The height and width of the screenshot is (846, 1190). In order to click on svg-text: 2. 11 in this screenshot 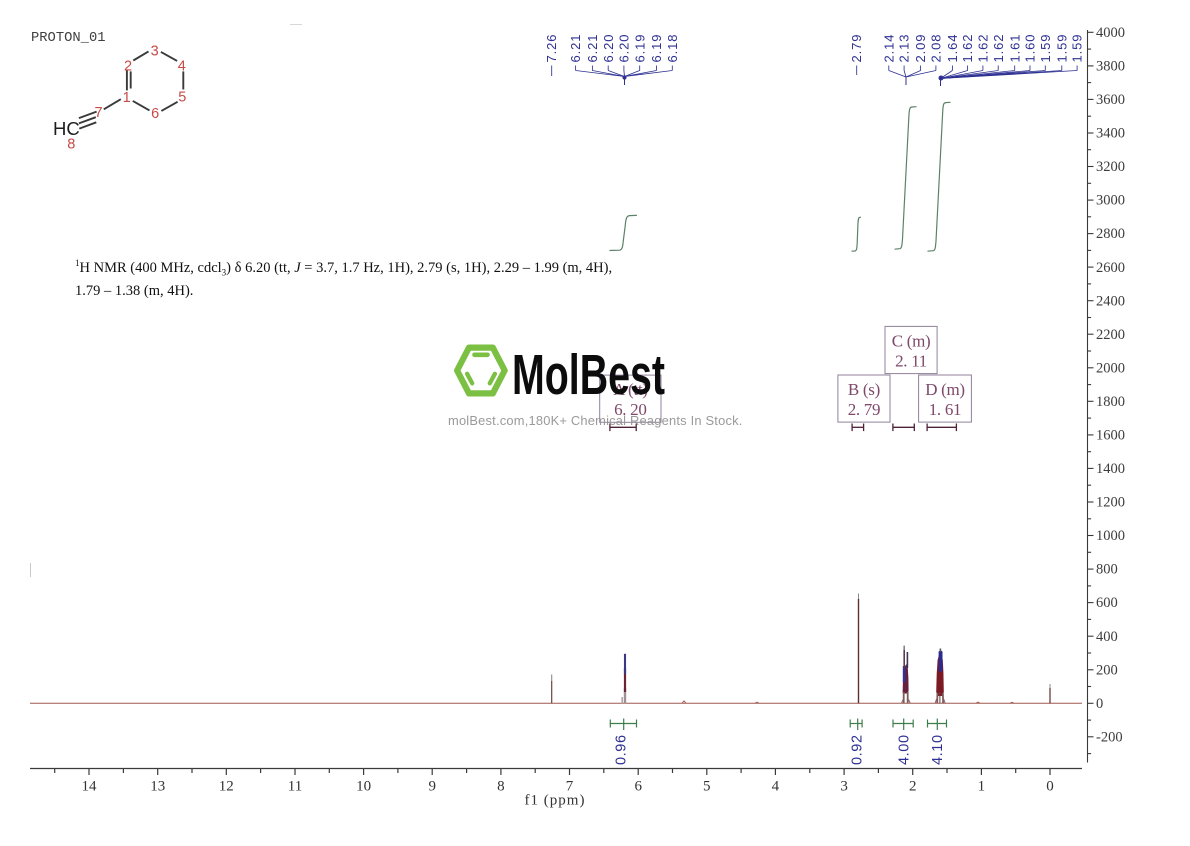, I will do `click(911, 360)`.